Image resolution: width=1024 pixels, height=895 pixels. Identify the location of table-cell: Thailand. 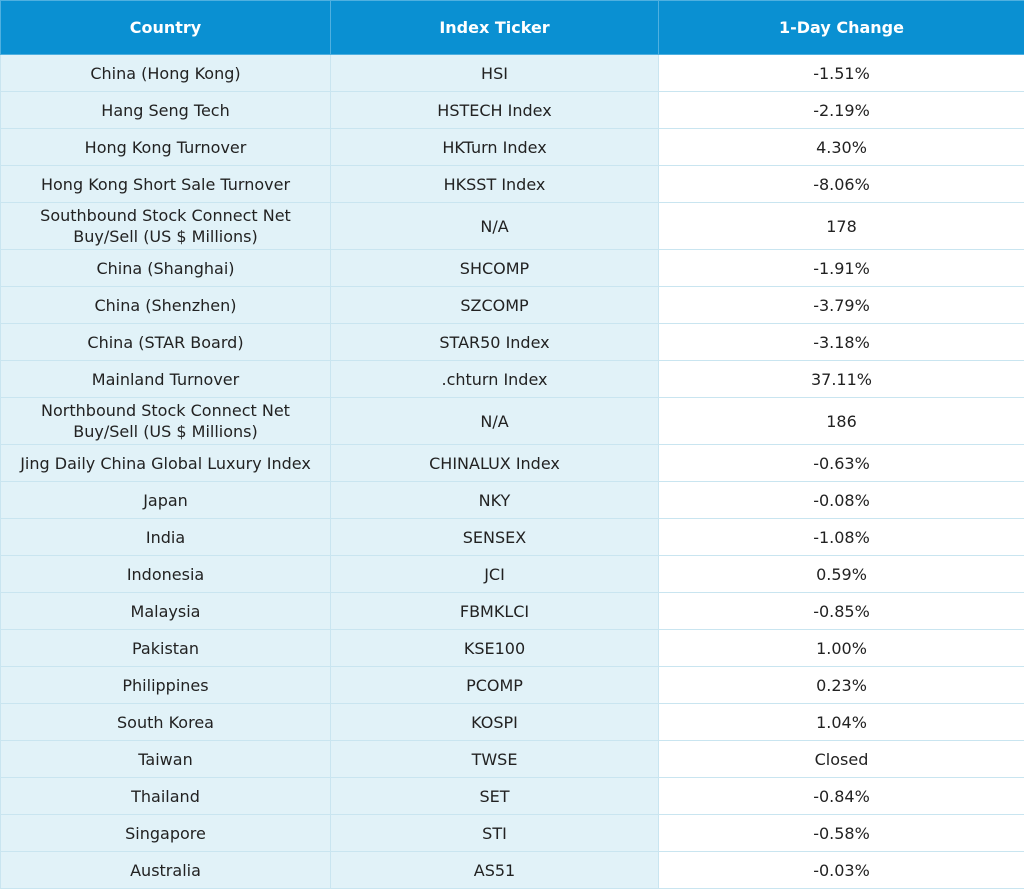
(165, 796).